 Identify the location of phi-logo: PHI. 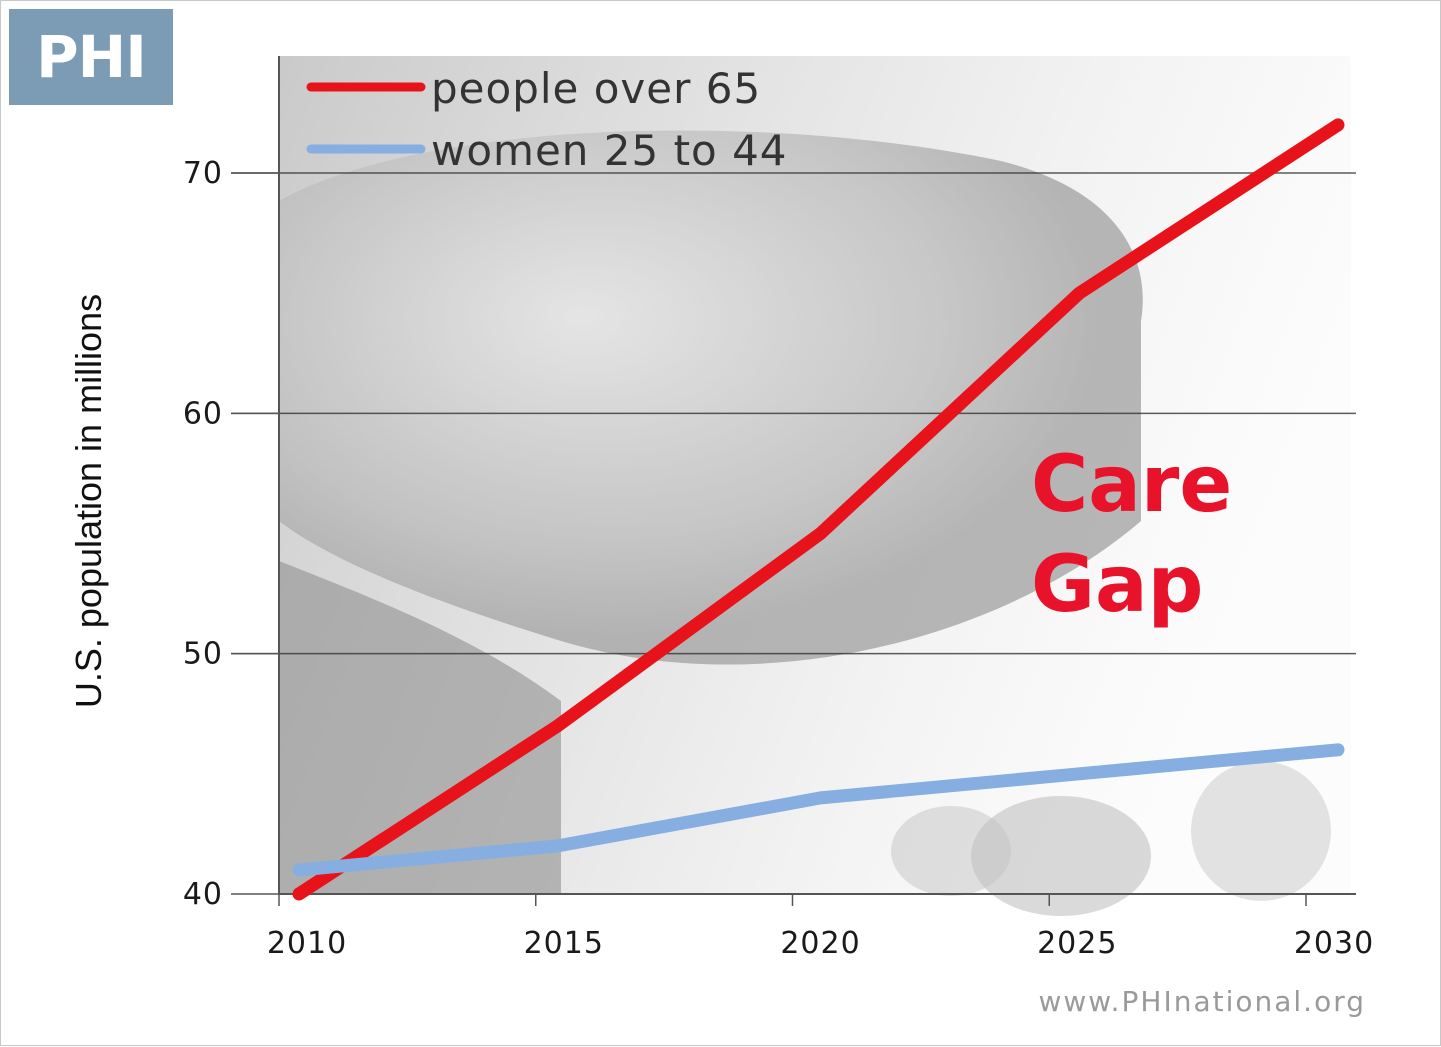
(91, 57).